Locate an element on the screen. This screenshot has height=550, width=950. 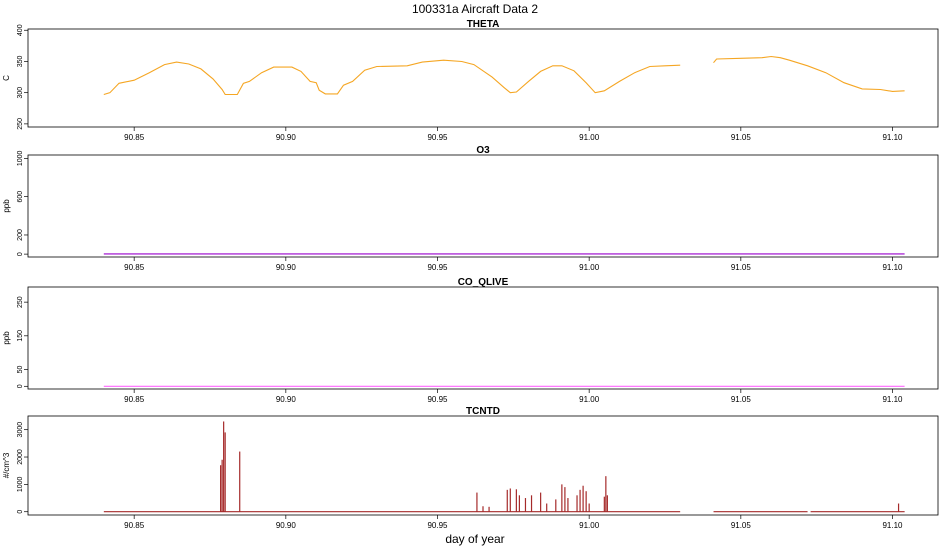
y-tick-label: 2000 is located at coordinates (20, 457).